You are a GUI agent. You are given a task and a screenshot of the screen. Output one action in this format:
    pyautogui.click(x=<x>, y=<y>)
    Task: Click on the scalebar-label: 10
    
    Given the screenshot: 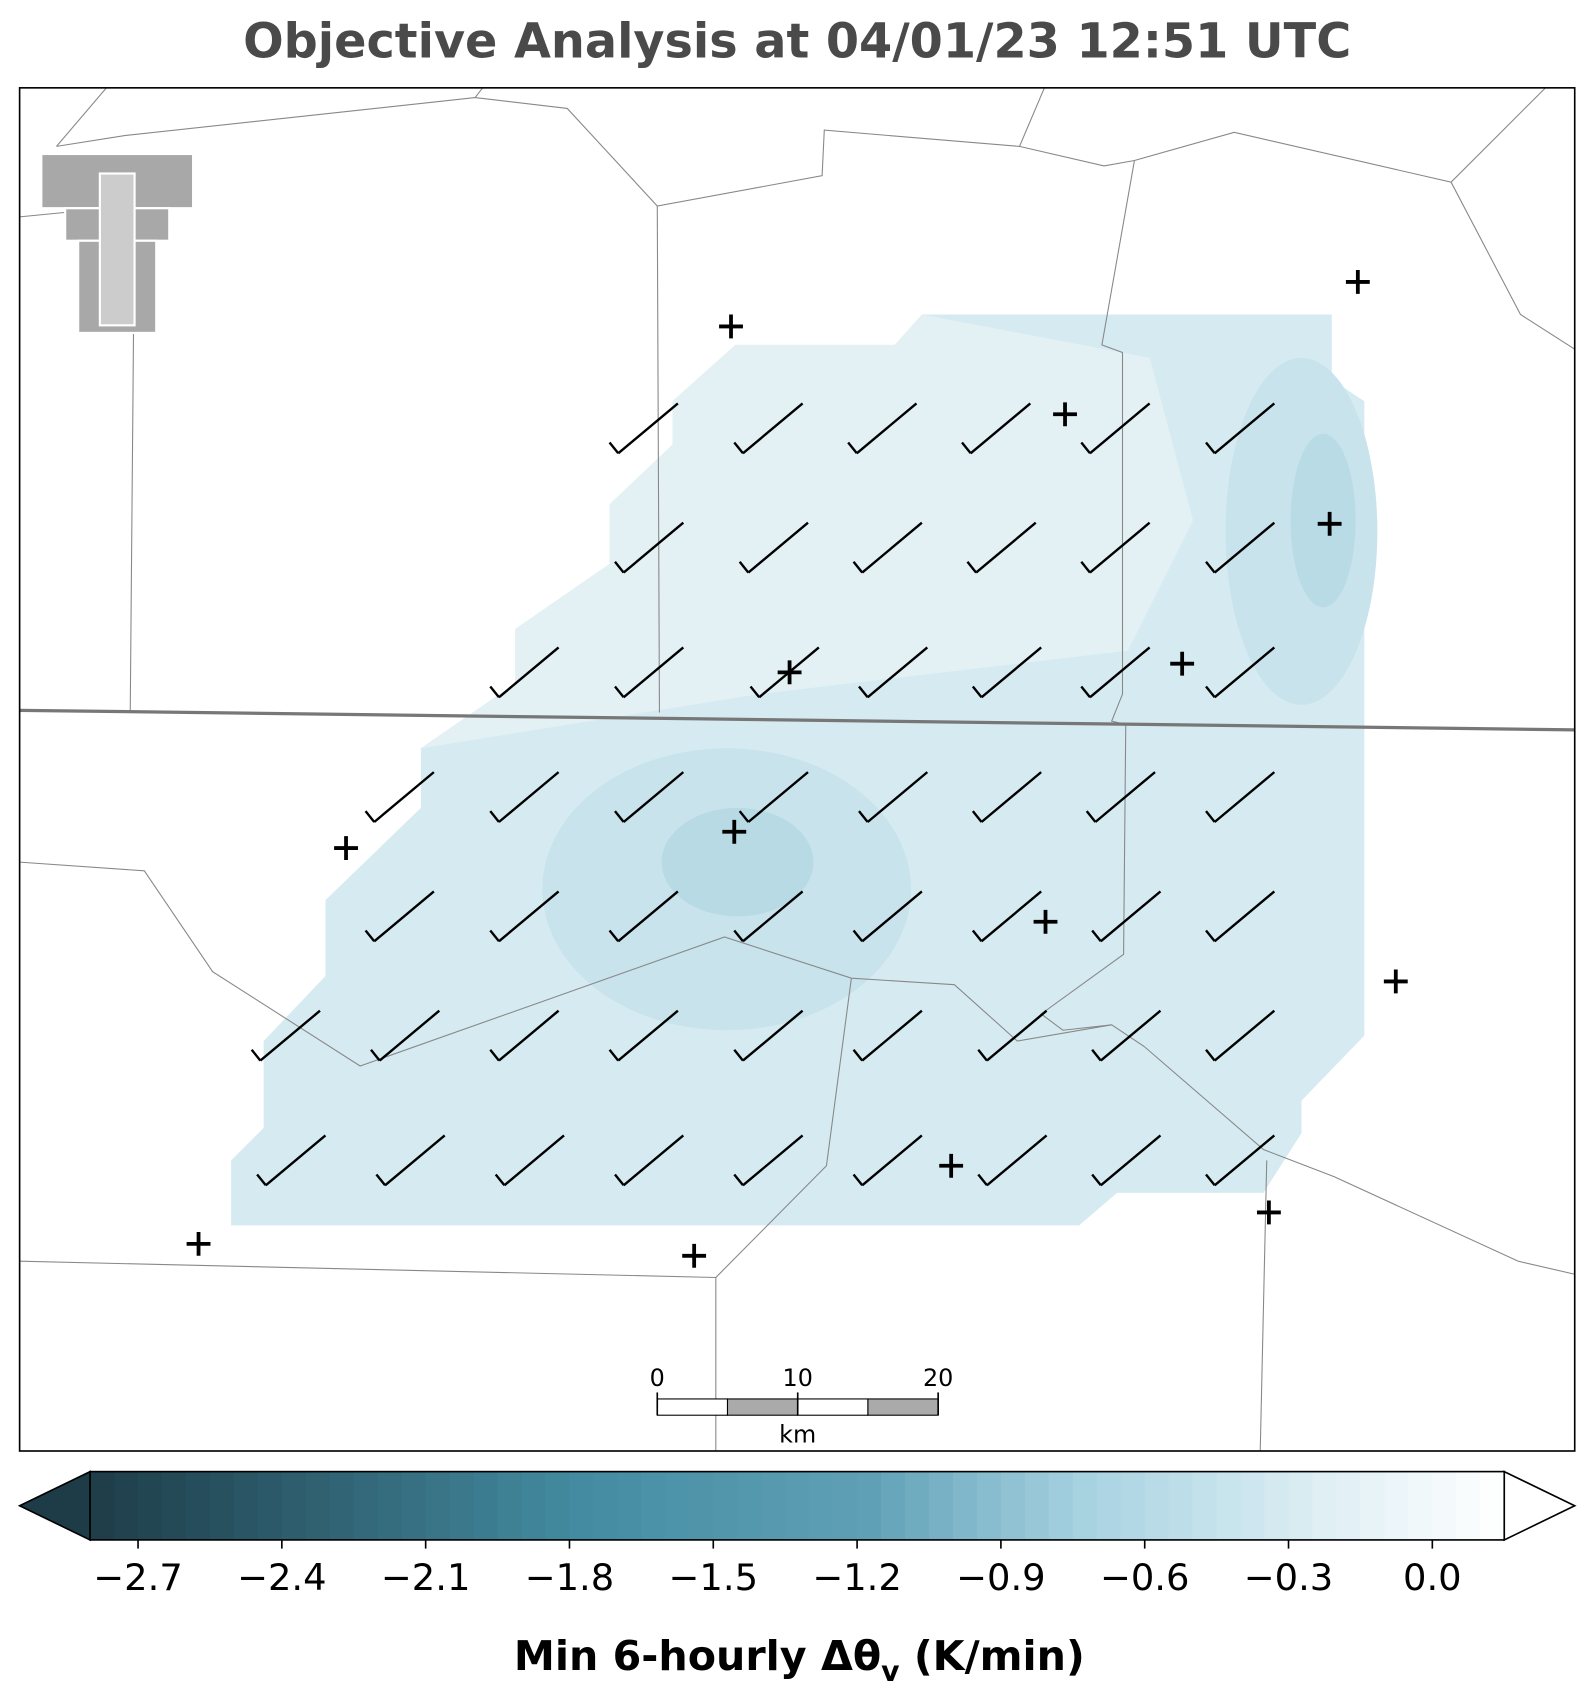 What is the action you would take?
    pyautogui.click(x=798, y=1378)
    